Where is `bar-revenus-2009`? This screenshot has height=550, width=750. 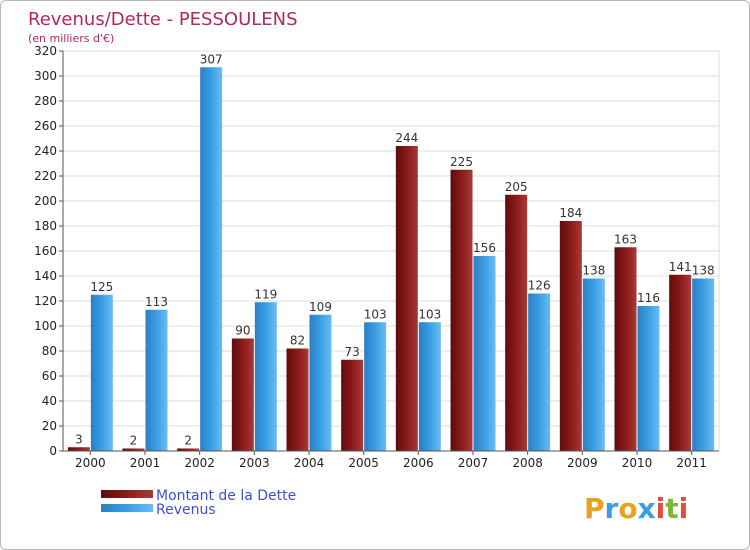
bar-revenus-2009 is located at coordinates (593, 364).